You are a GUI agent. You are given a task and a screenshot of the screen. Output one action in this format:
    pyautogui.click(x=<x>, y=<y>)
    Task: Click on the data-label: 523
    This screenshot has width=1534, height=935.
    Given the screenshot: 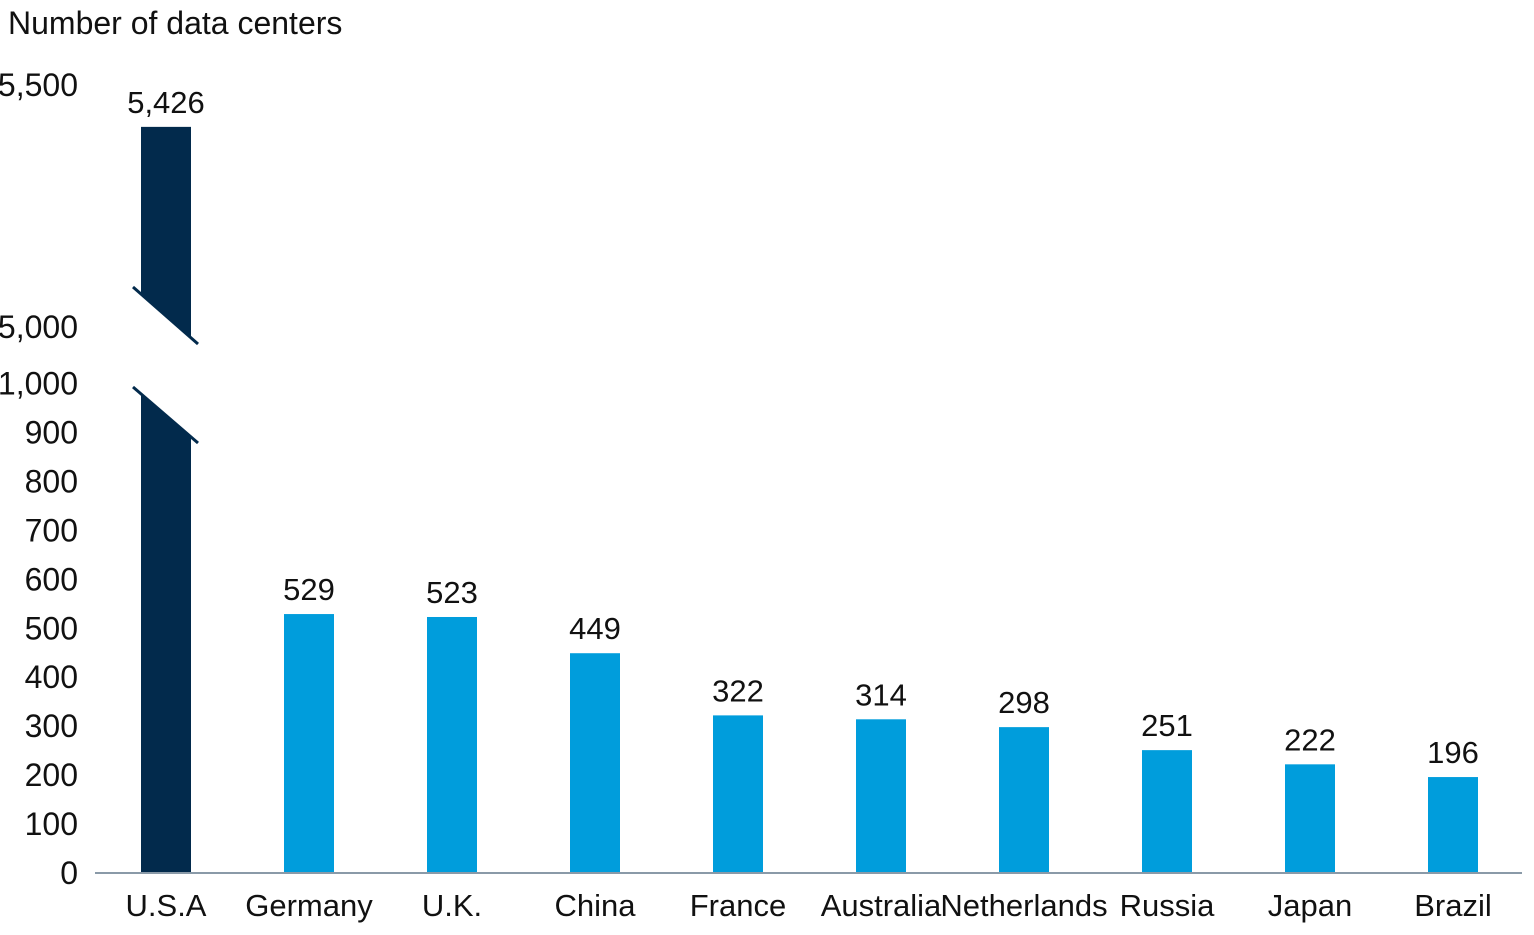 What is the action you would take?
    pyautogui.click(x=452, y=592)
    